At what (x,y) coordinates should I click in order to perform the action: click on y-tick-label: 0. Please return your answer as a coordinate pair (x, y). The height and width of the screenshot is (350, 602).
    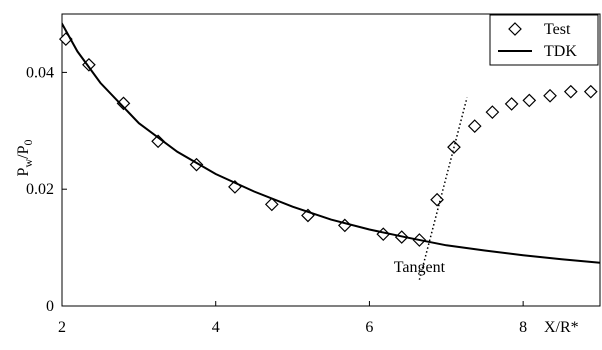
    Looking at the image, I should click on (50, 306).